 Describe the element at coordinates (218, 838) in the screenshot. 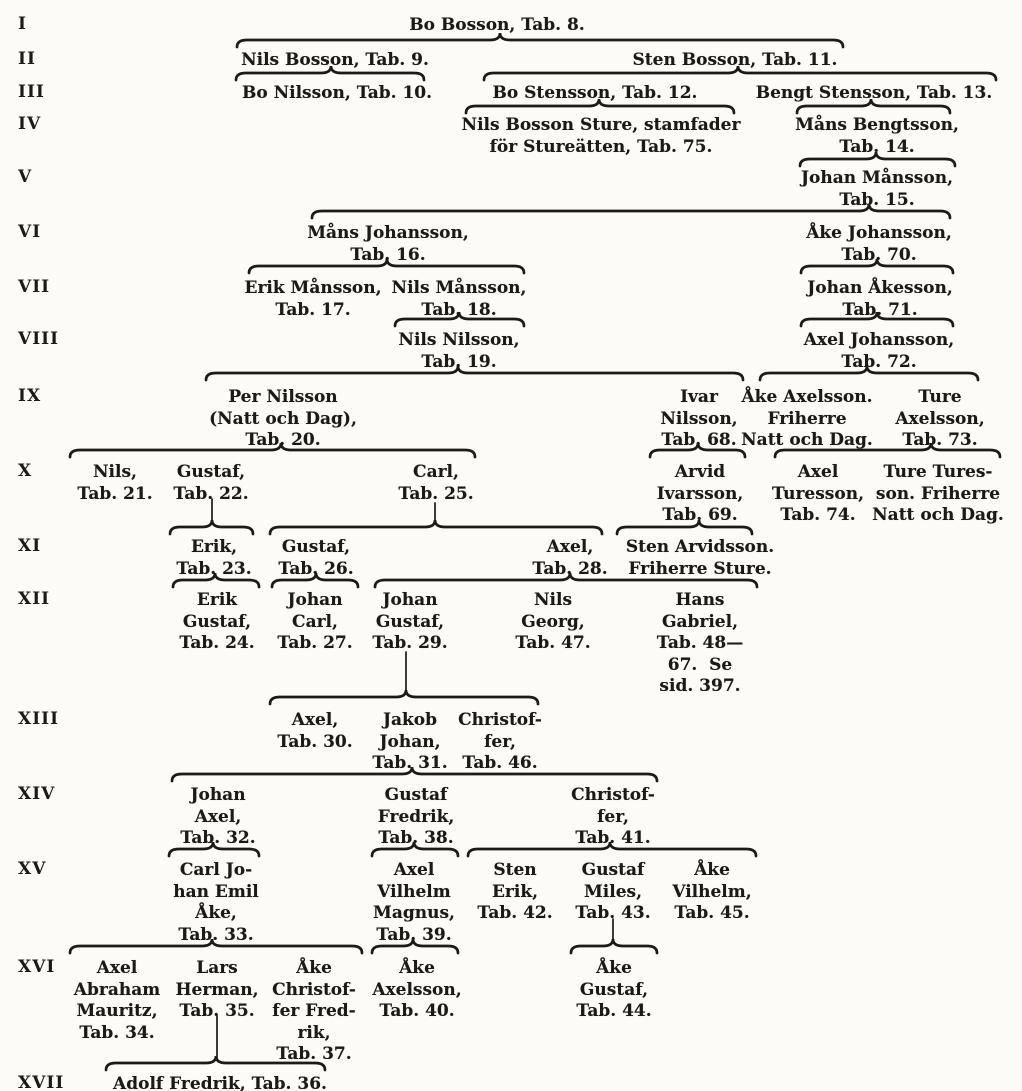

I see `person-line: Tab. 32.` at that location.